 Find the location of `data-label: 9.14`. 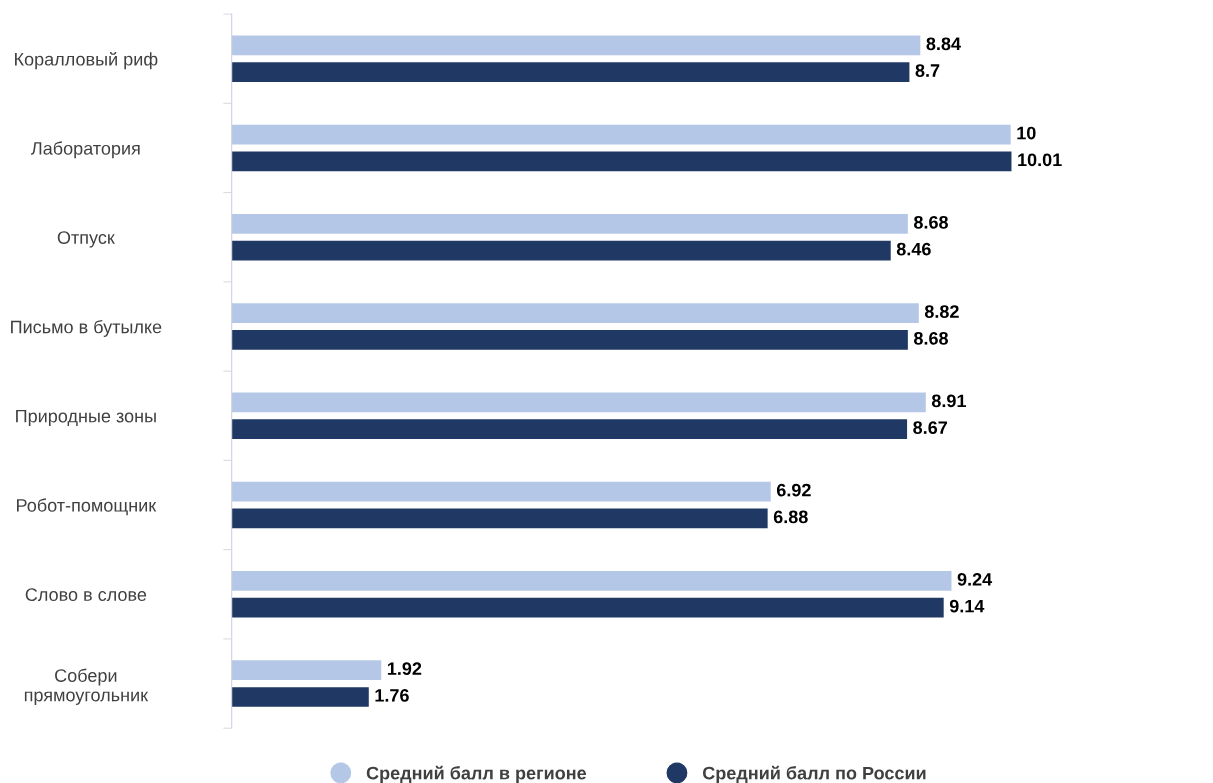

data-label: 9.14 is located at coordinates (967, 606).